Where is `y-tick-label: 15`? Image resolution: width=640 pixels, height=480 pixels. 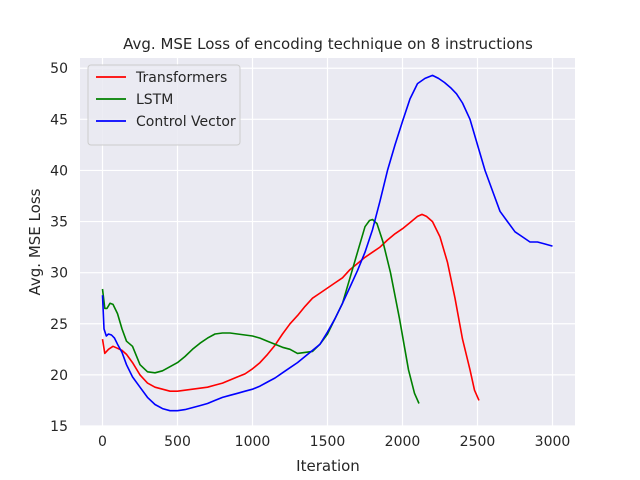 y-tick-label: 15 is located at coordinates (59, 427).